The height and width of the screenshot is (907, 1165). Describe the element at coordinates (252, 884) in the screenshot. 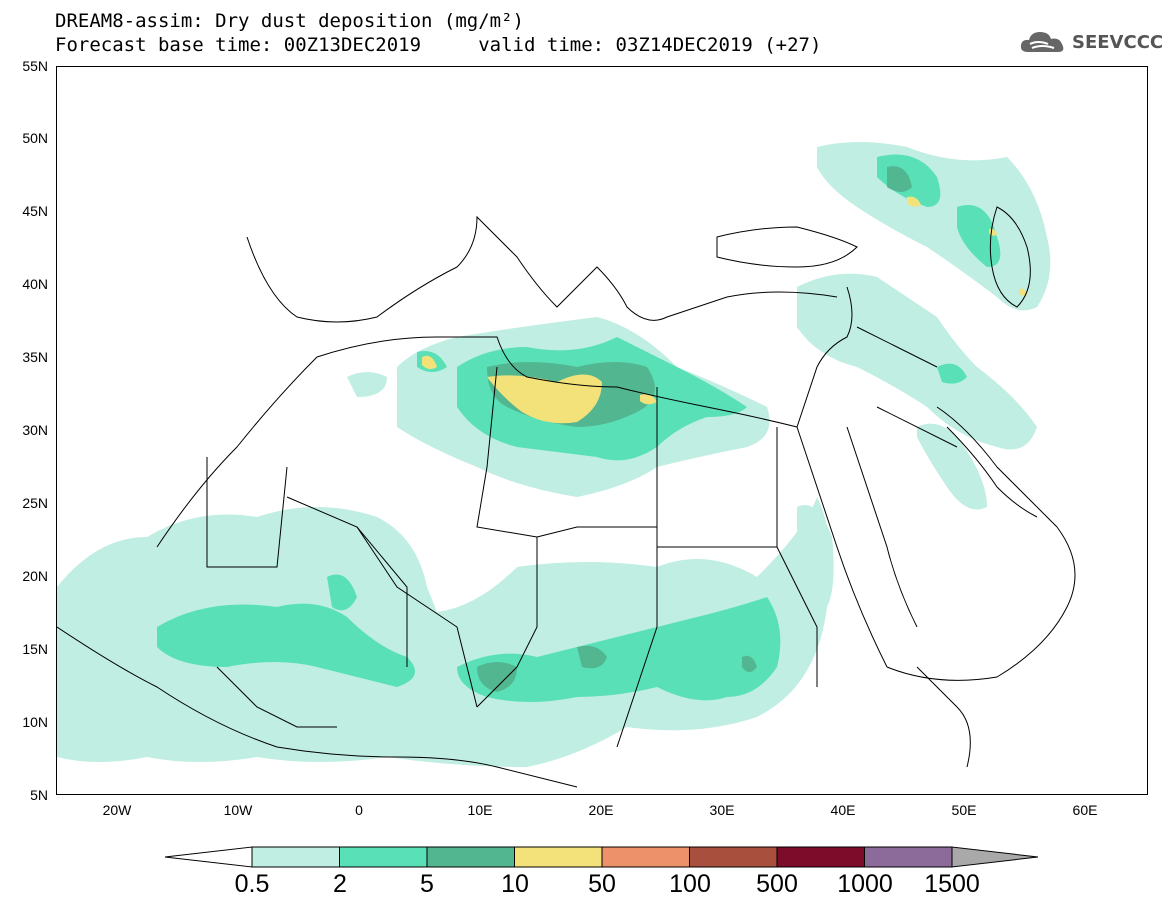

I see `colorbar-label-0-5: 0.5` at that location.